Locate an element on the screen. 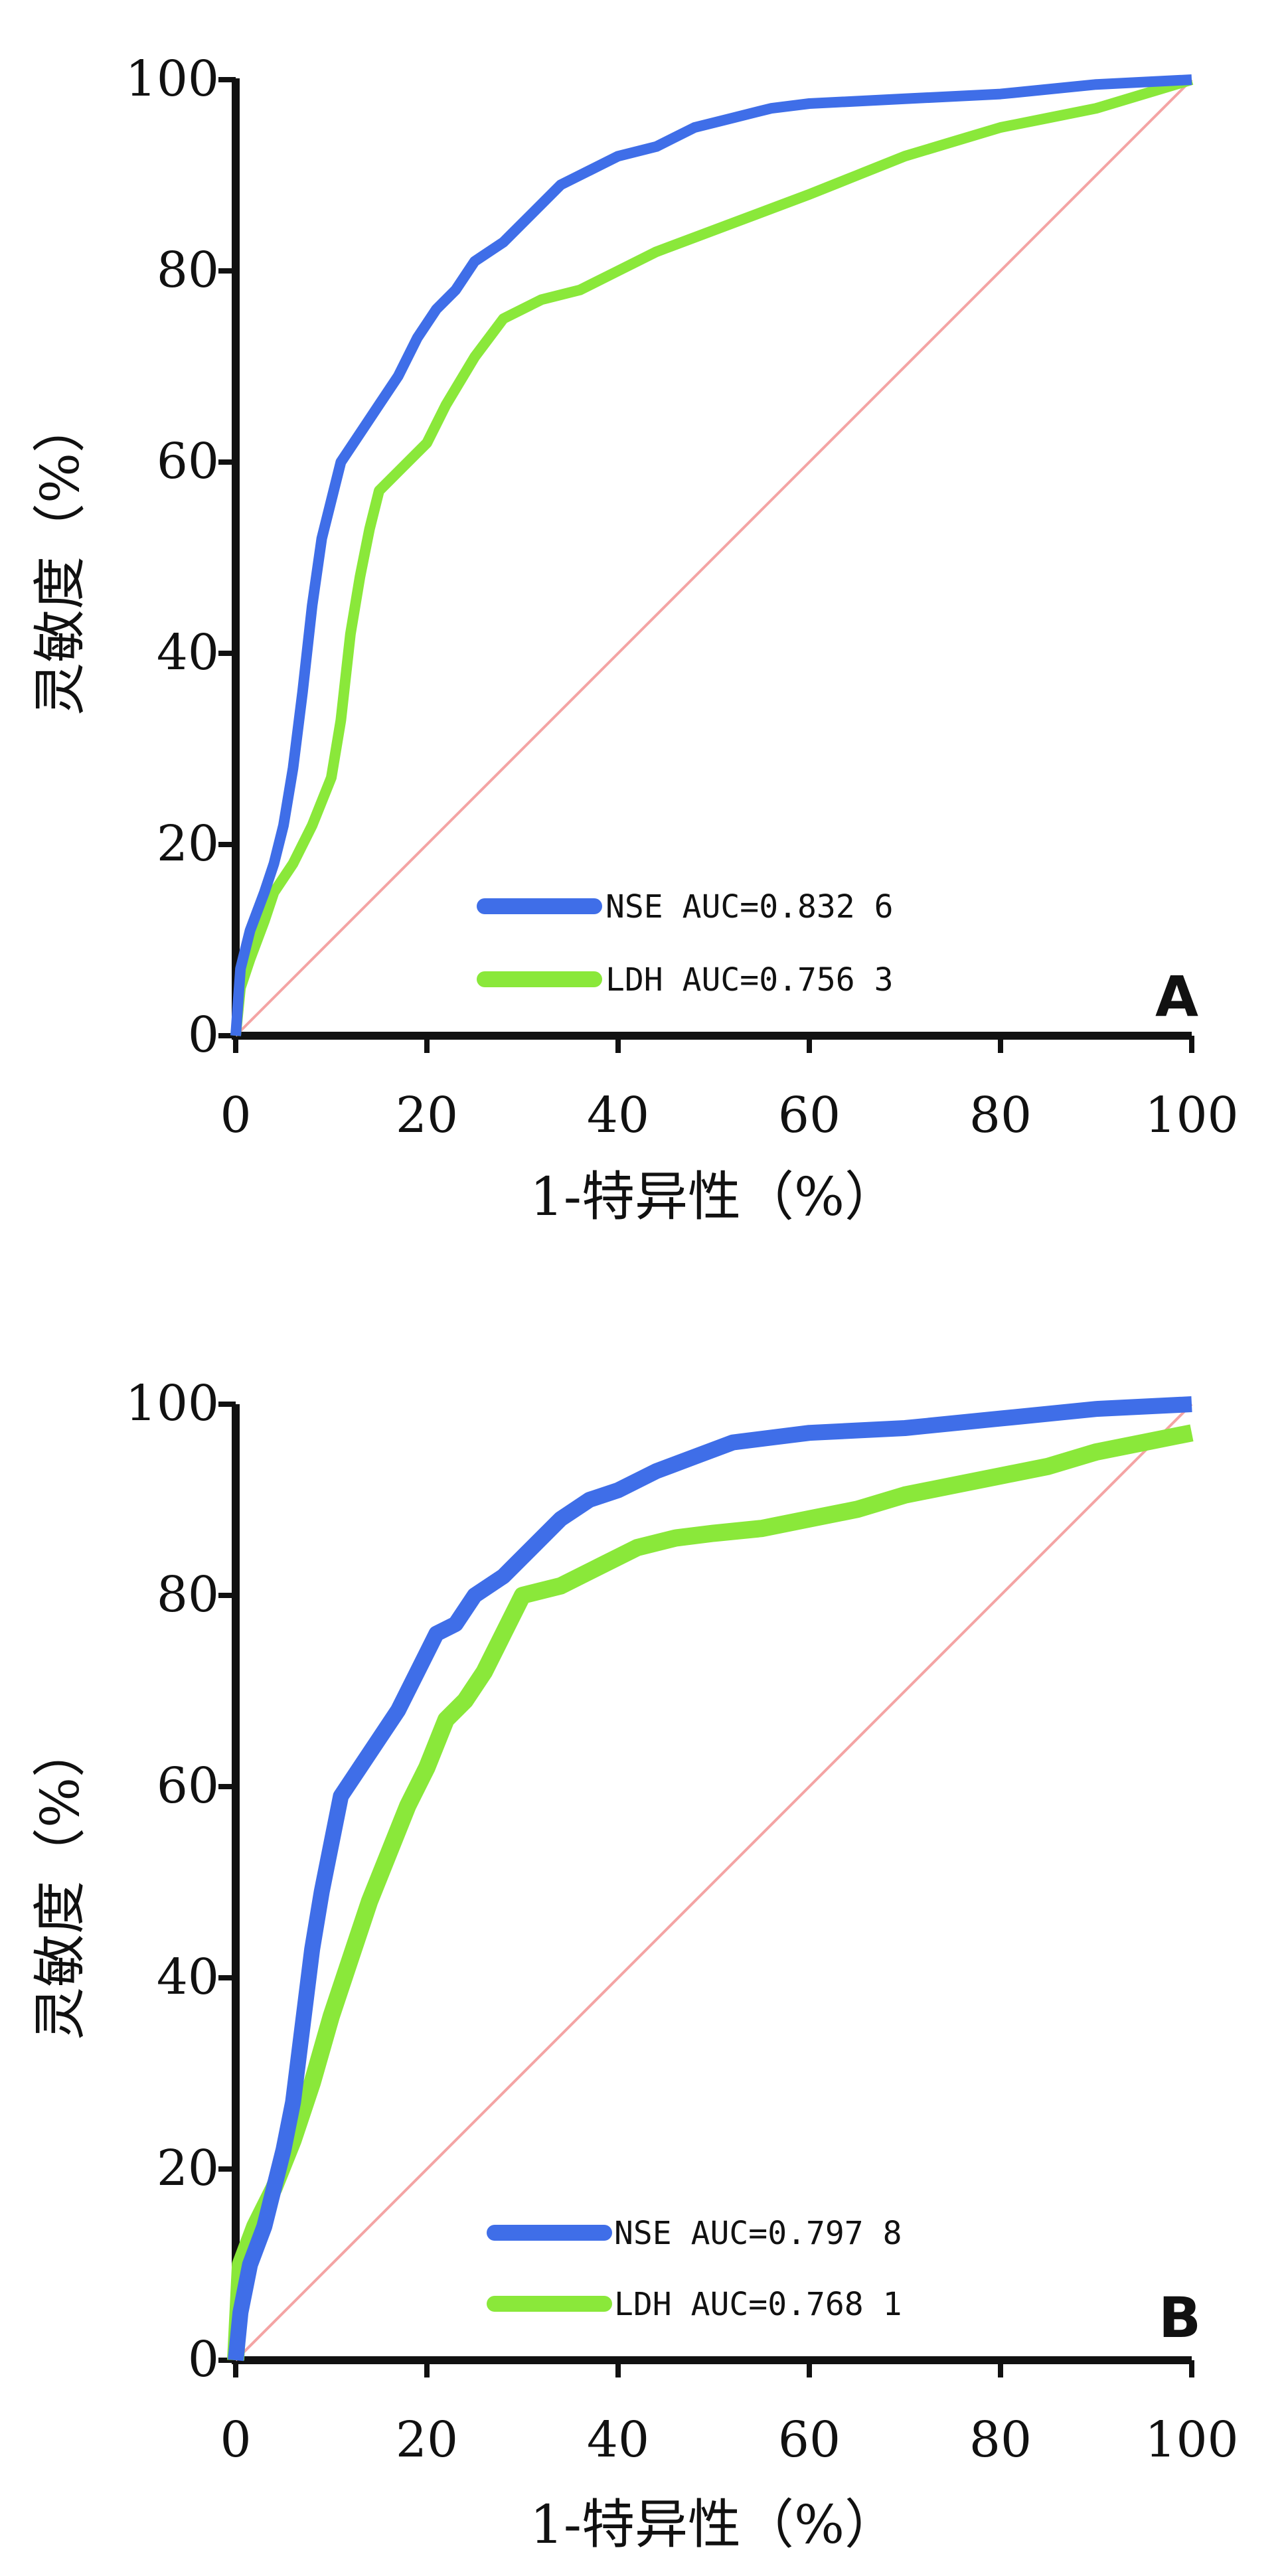 This screenshot has width=1286, height=2576. legend-label-nse: NSE AUC=0.832 6 is located at coordinates (749, 907).